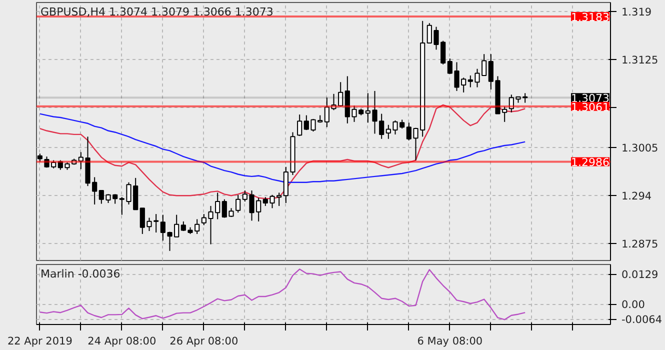 The width and height of the screenshot is (665, 350). What do you see at coordinates (80, 274) in the screenshot?
I see `chart-title: Marlin -0.0036` at bounding box center [80, 274].